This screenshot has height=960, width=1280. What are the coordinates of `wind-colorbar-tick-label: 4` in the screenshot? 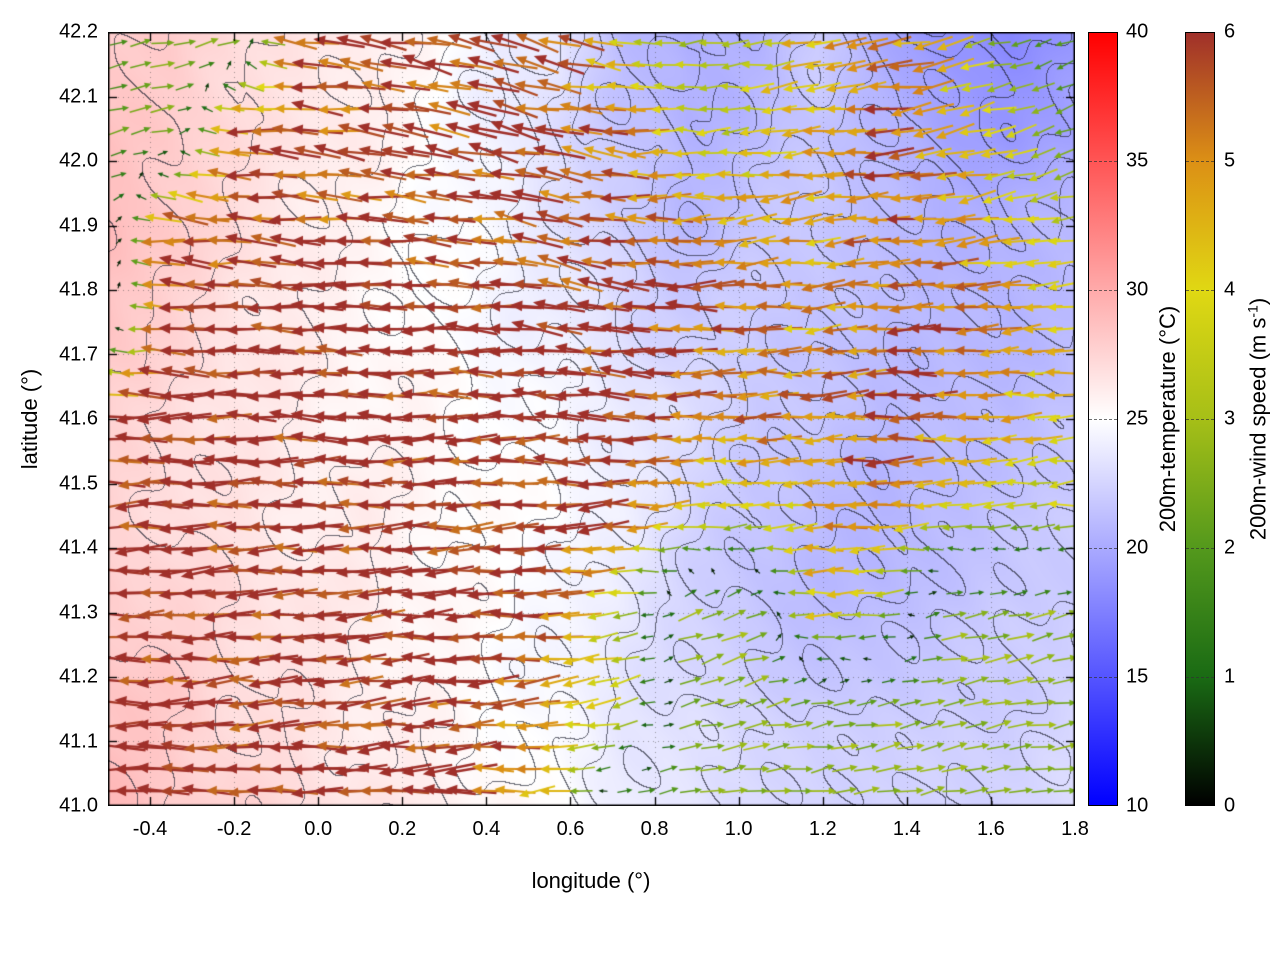 It's located at (1230, 289).